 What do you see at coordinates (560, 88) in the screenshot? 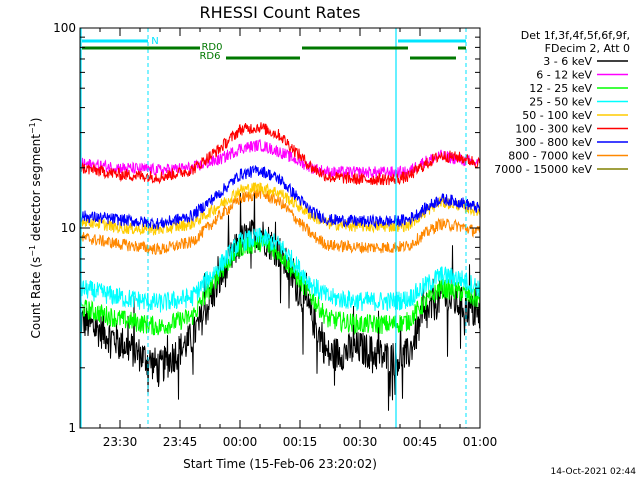
I see `legend-entry-label: 12 - 25 keV` at bounding box center [560, 88].